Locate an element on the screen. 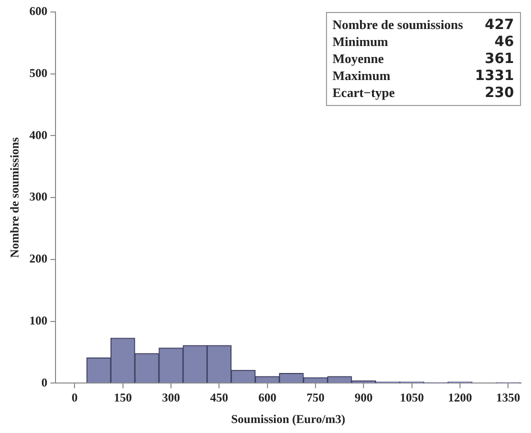  annotation: Moyenne is located at coordinates (358, 59).